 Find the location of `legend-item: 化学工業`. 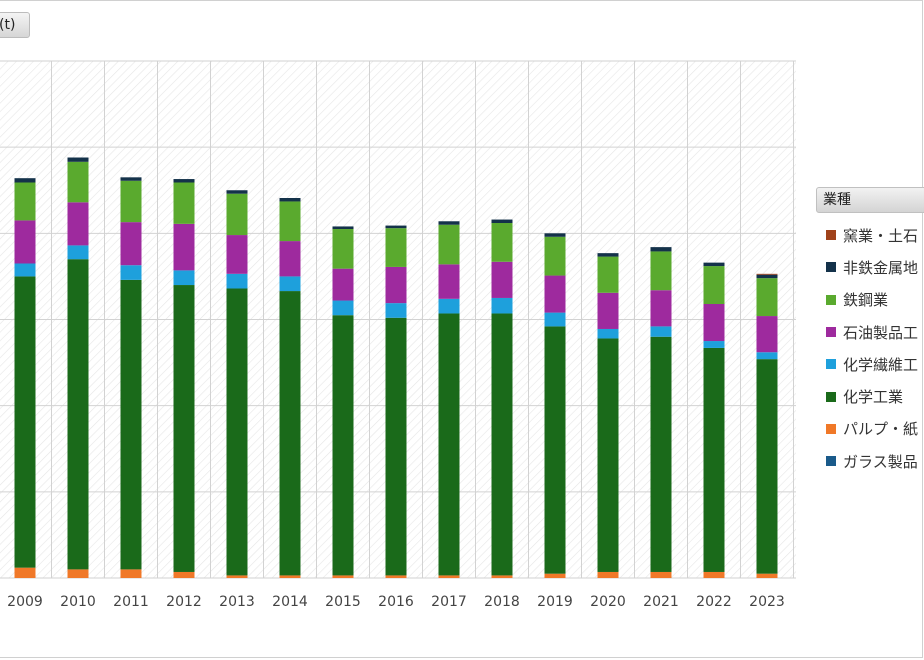

legend-item: 化学工業 is located at coordinates (872, 396).